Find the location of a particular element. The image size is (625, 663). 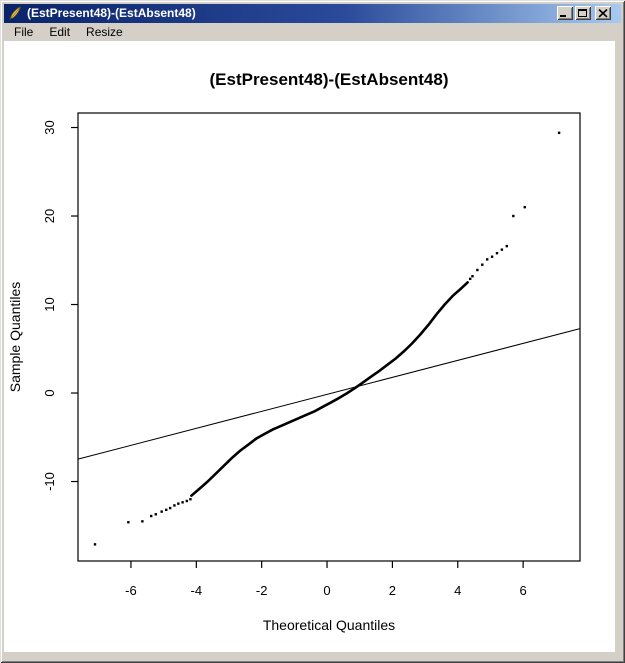

maximize-button is located at coordinates (583, 13).